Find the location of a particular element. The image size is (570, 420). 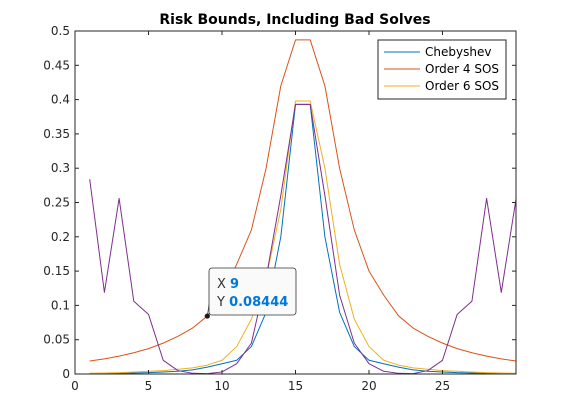

datatip: X 9 Y 0.08444 is located at coordinates (250, 293).